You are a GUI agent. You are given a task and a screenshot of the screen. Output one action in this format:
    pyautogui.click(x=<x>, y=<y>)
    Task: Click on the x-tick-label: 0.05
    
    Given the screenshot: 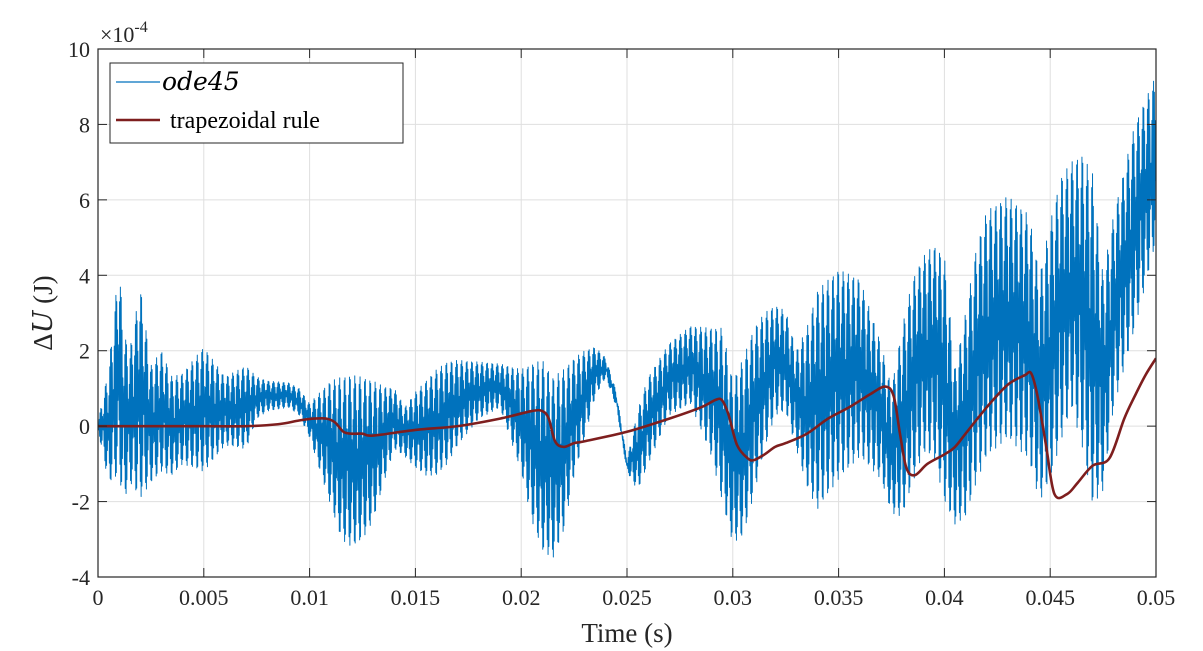 What is the action you would take?
    pyautogui.click(x=1156, y=597)
    